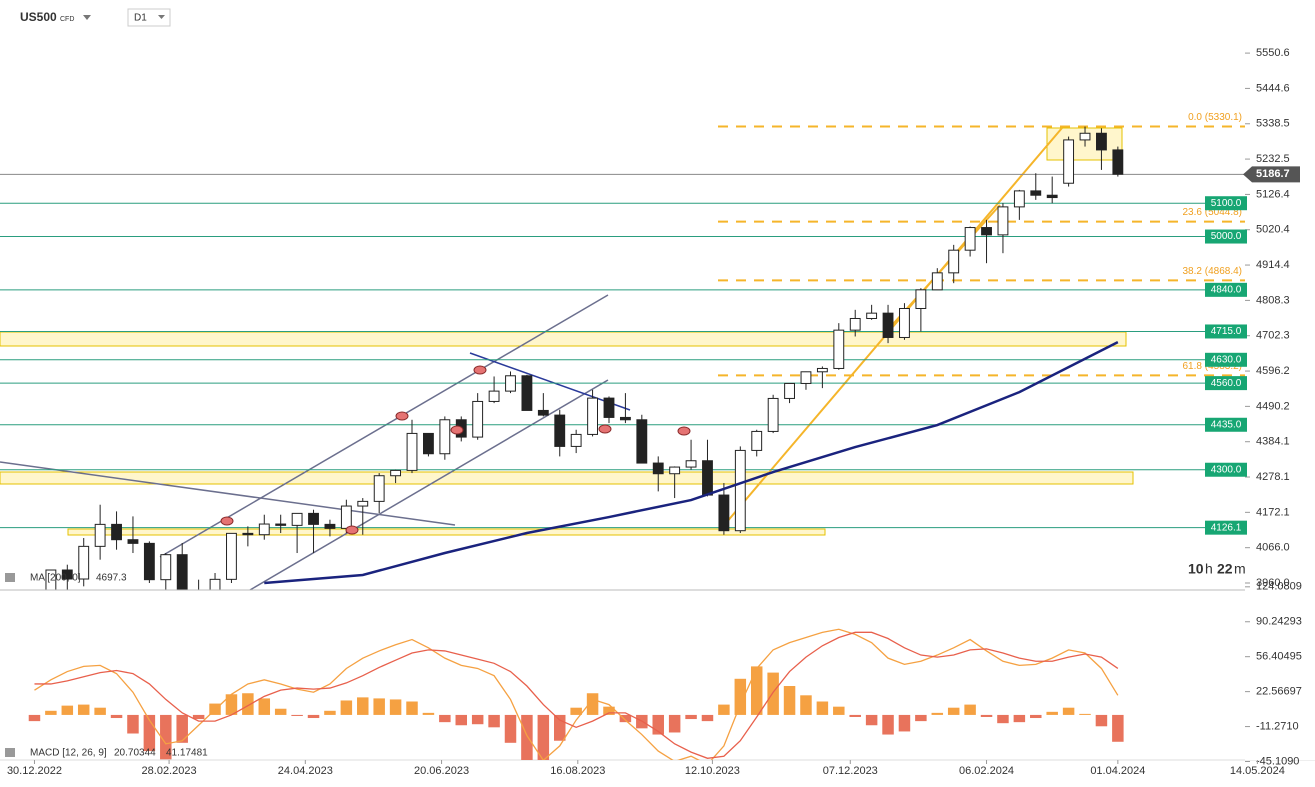  What do you see at coordinates (850, 771) in the screenshot?
I see `x-tick-label: 07.12.2023` at bounding box center [850, 771].